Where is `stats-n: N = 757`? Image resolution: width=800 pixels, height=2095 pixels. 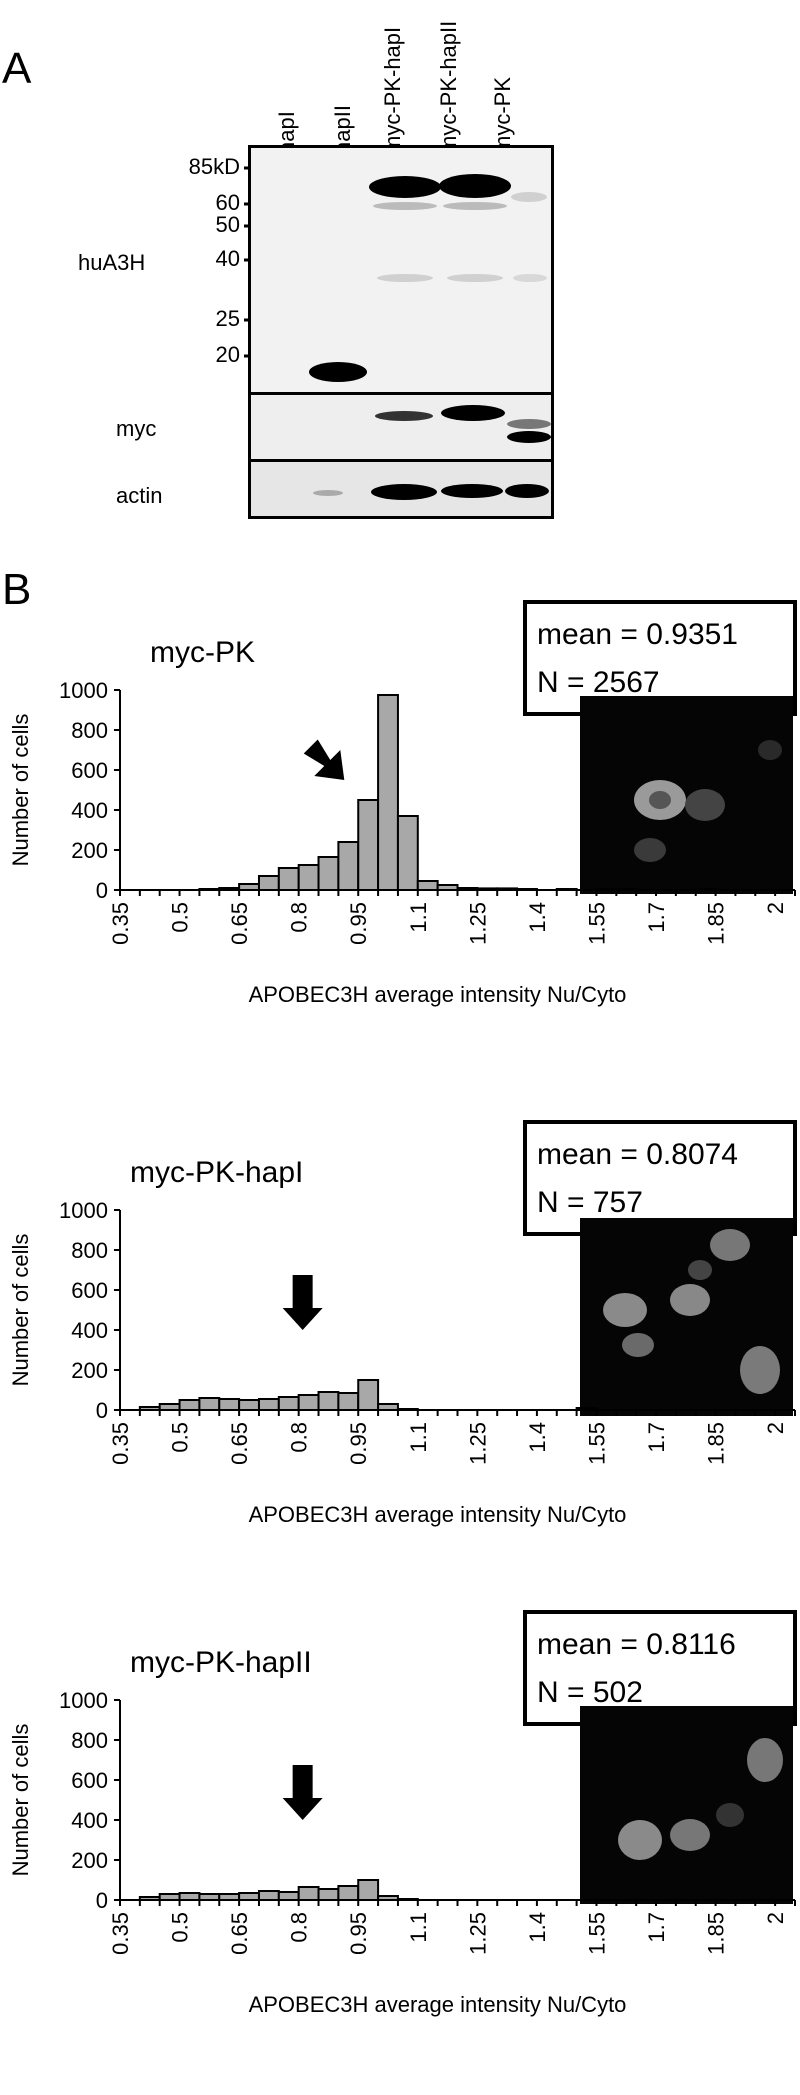 stats-n: N = 757 is located at coordinates (590, 1202).